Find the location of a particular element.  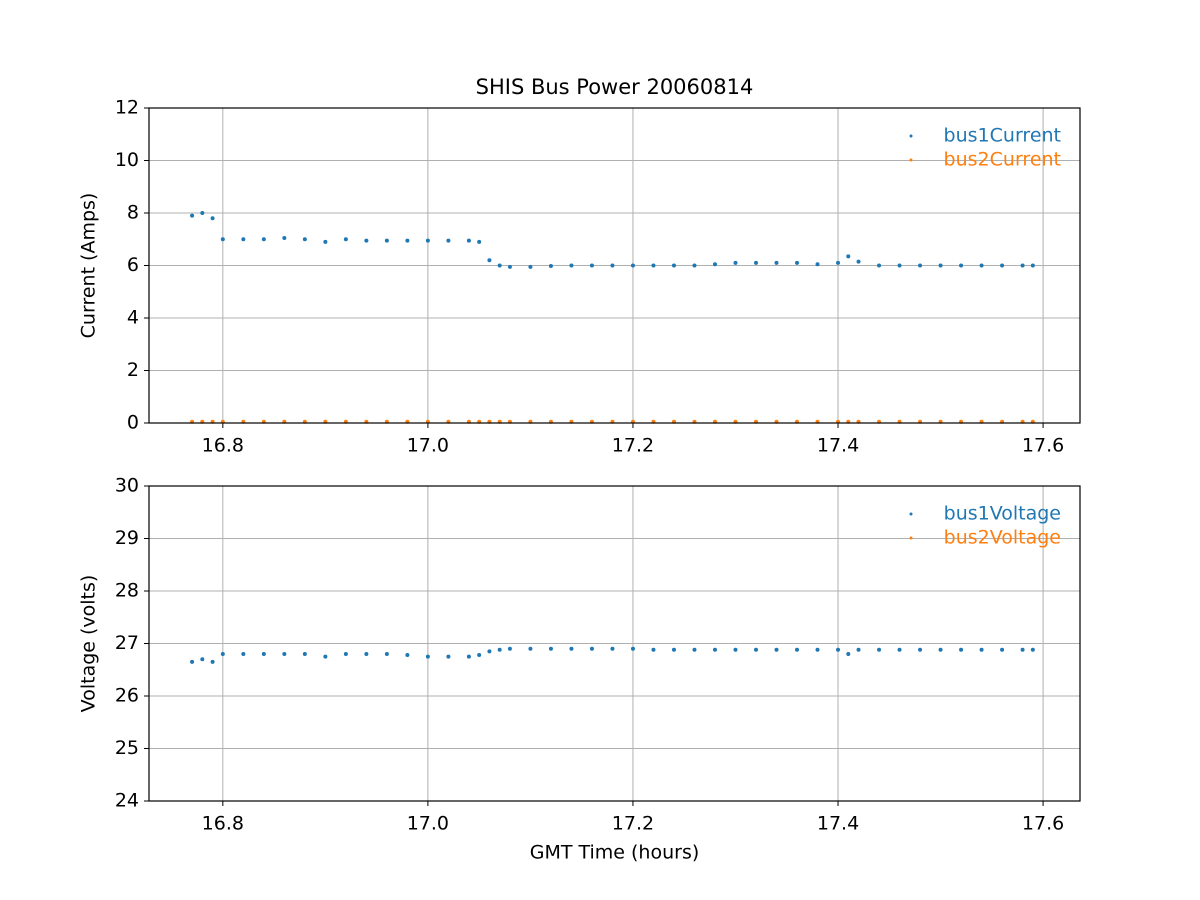

y-tick-label: 0 is located at coordinates (133, 423).